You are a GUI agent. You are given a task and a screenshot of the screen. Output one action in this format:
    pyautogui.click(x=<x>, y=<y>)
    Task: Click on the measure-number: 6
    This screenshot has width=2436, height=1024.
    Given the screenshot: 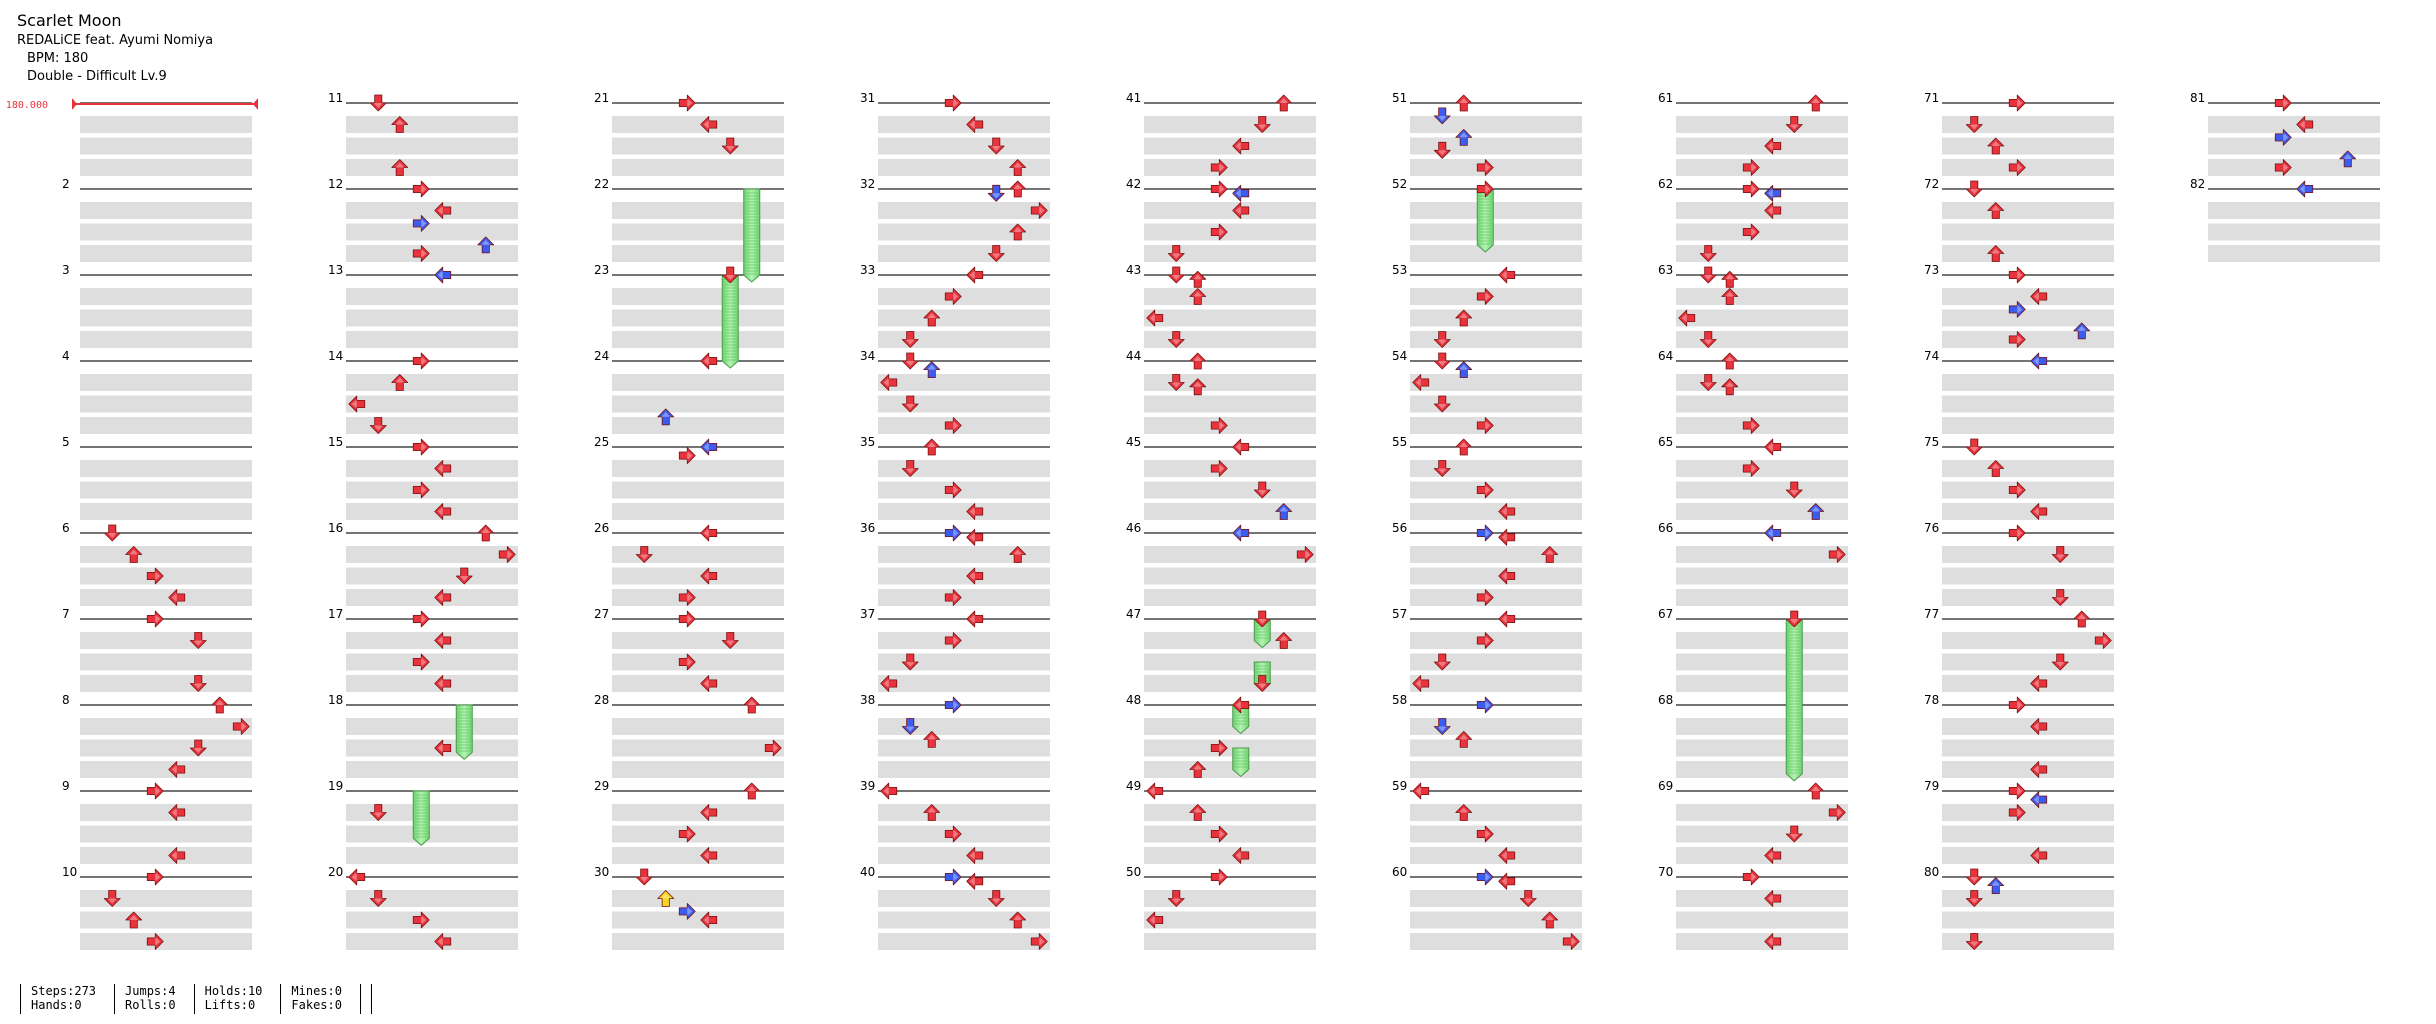 What is the action you would take?
    pyautogui.click(x=66, y=528)
    